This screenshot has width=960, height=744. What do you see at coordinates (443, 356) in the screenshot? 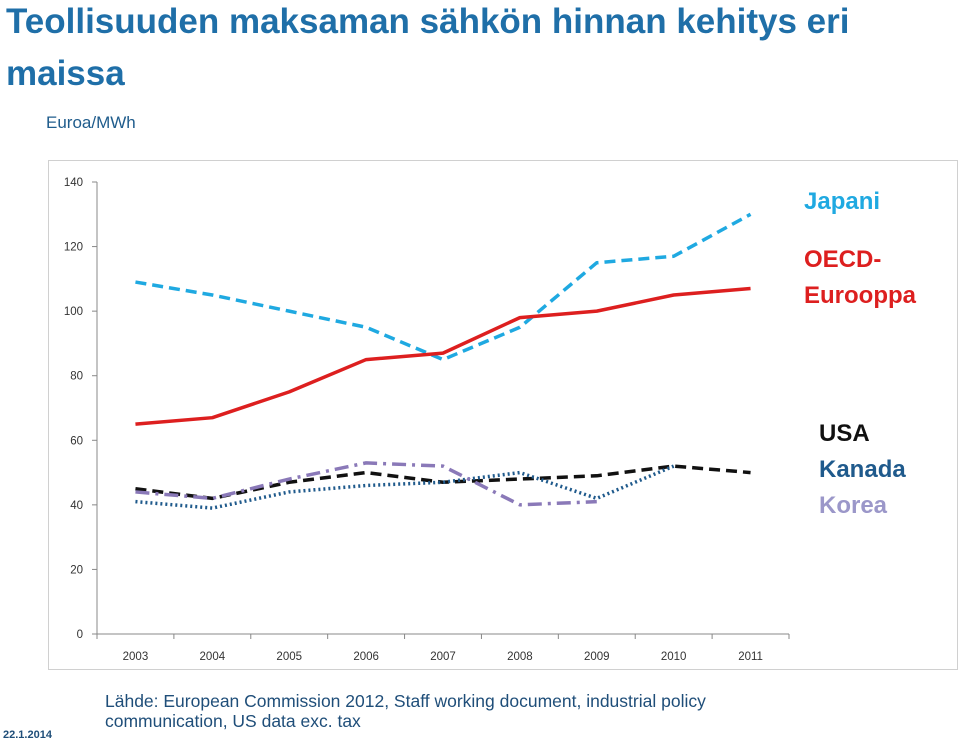
I see `series-line-oecd-eurooppa` at bounding box center [443, 356].